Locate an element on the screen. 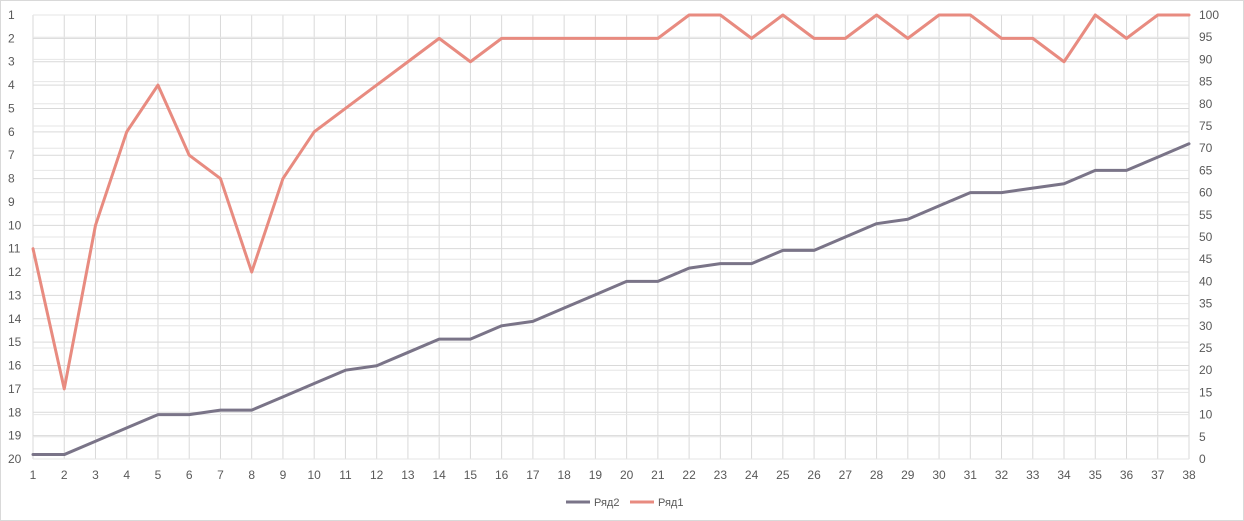 The width and height of the screenshot is (1244, 521). right-axis-tick-label: 15 is located at coordinates (1206, 392).